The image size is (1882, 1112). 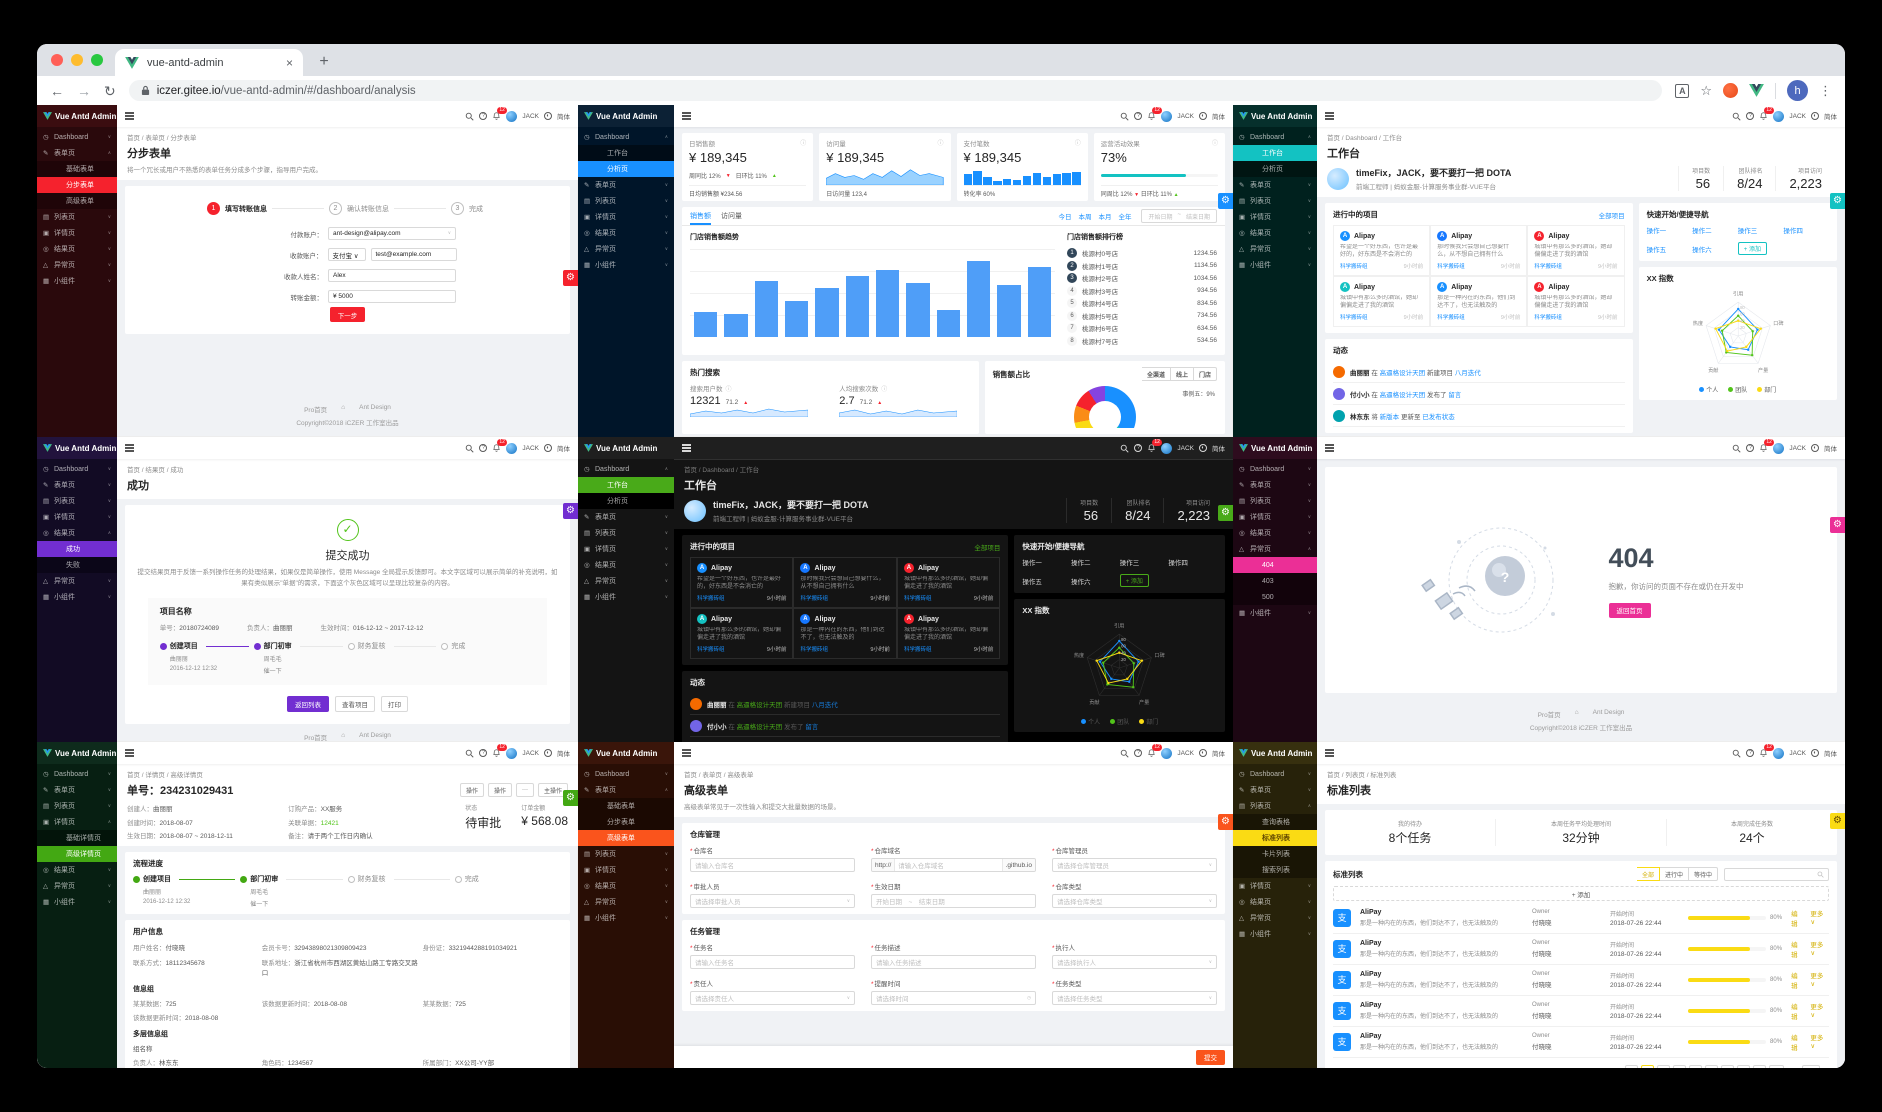 I want to click on sidebar-item-Dashboard: ◷ Dashboard ∨, so click(x=77, y=137).